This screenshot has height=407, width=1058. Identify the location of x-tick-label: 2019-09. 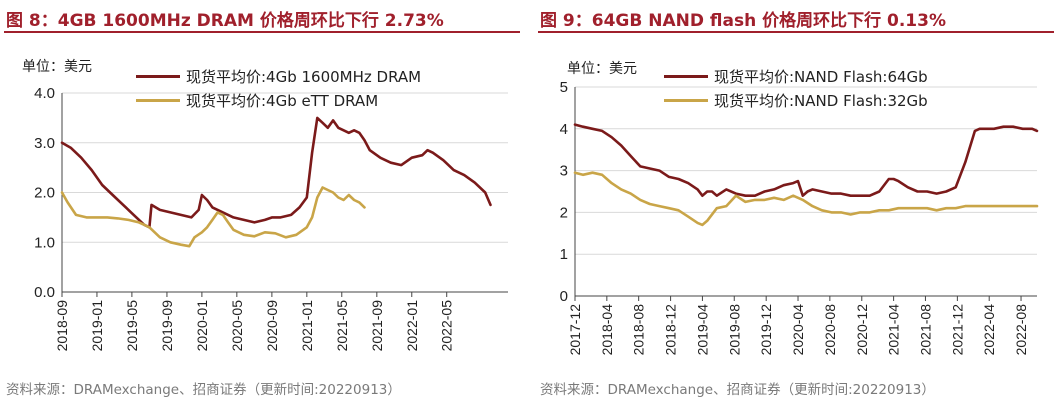
(167, 326).